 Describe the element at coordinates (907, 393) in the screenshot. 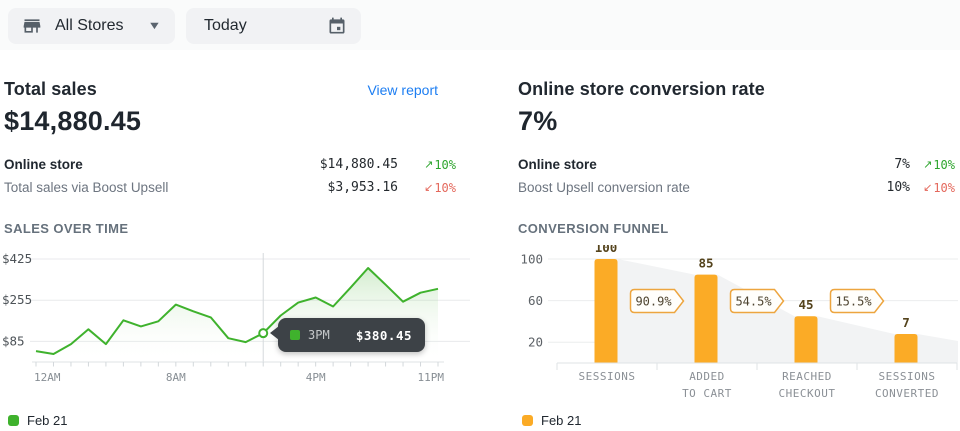

I see `category-label: CONVERTED` at that location.